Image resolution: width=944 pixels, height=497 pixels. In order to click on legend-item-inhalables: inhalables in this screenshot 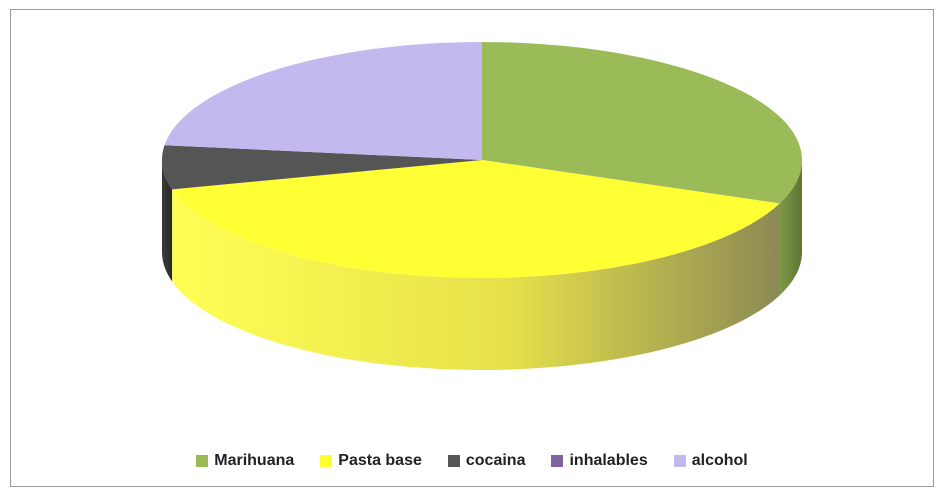, I will do `click(599, 461)`.